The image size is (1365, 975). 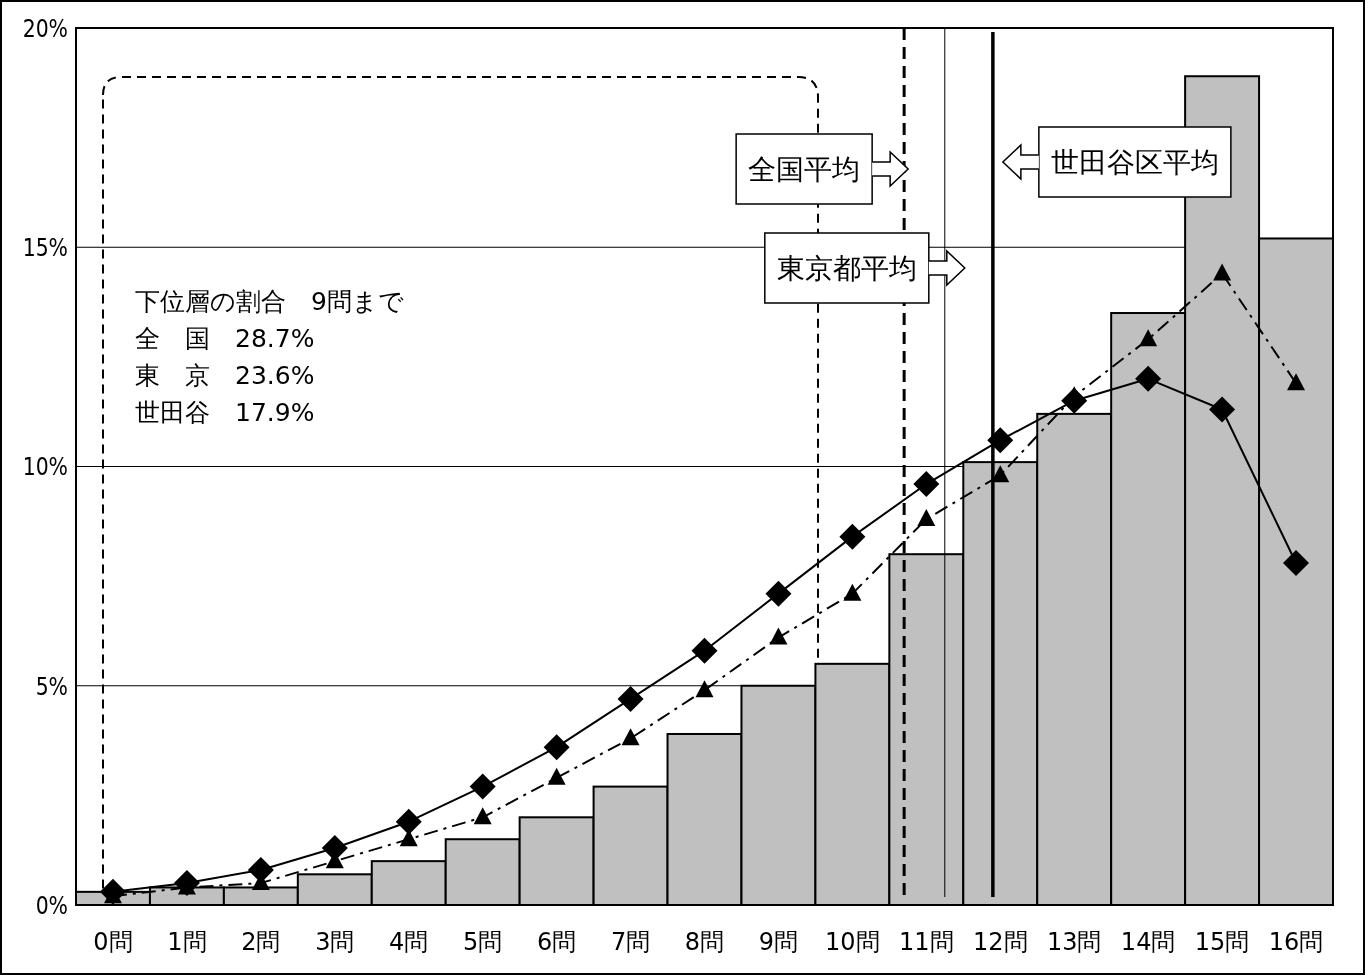 What do you see at coordinates (926, 942) in the screenshot?
I see `x-tick-label: 11問` at bounding box center [926, 942].